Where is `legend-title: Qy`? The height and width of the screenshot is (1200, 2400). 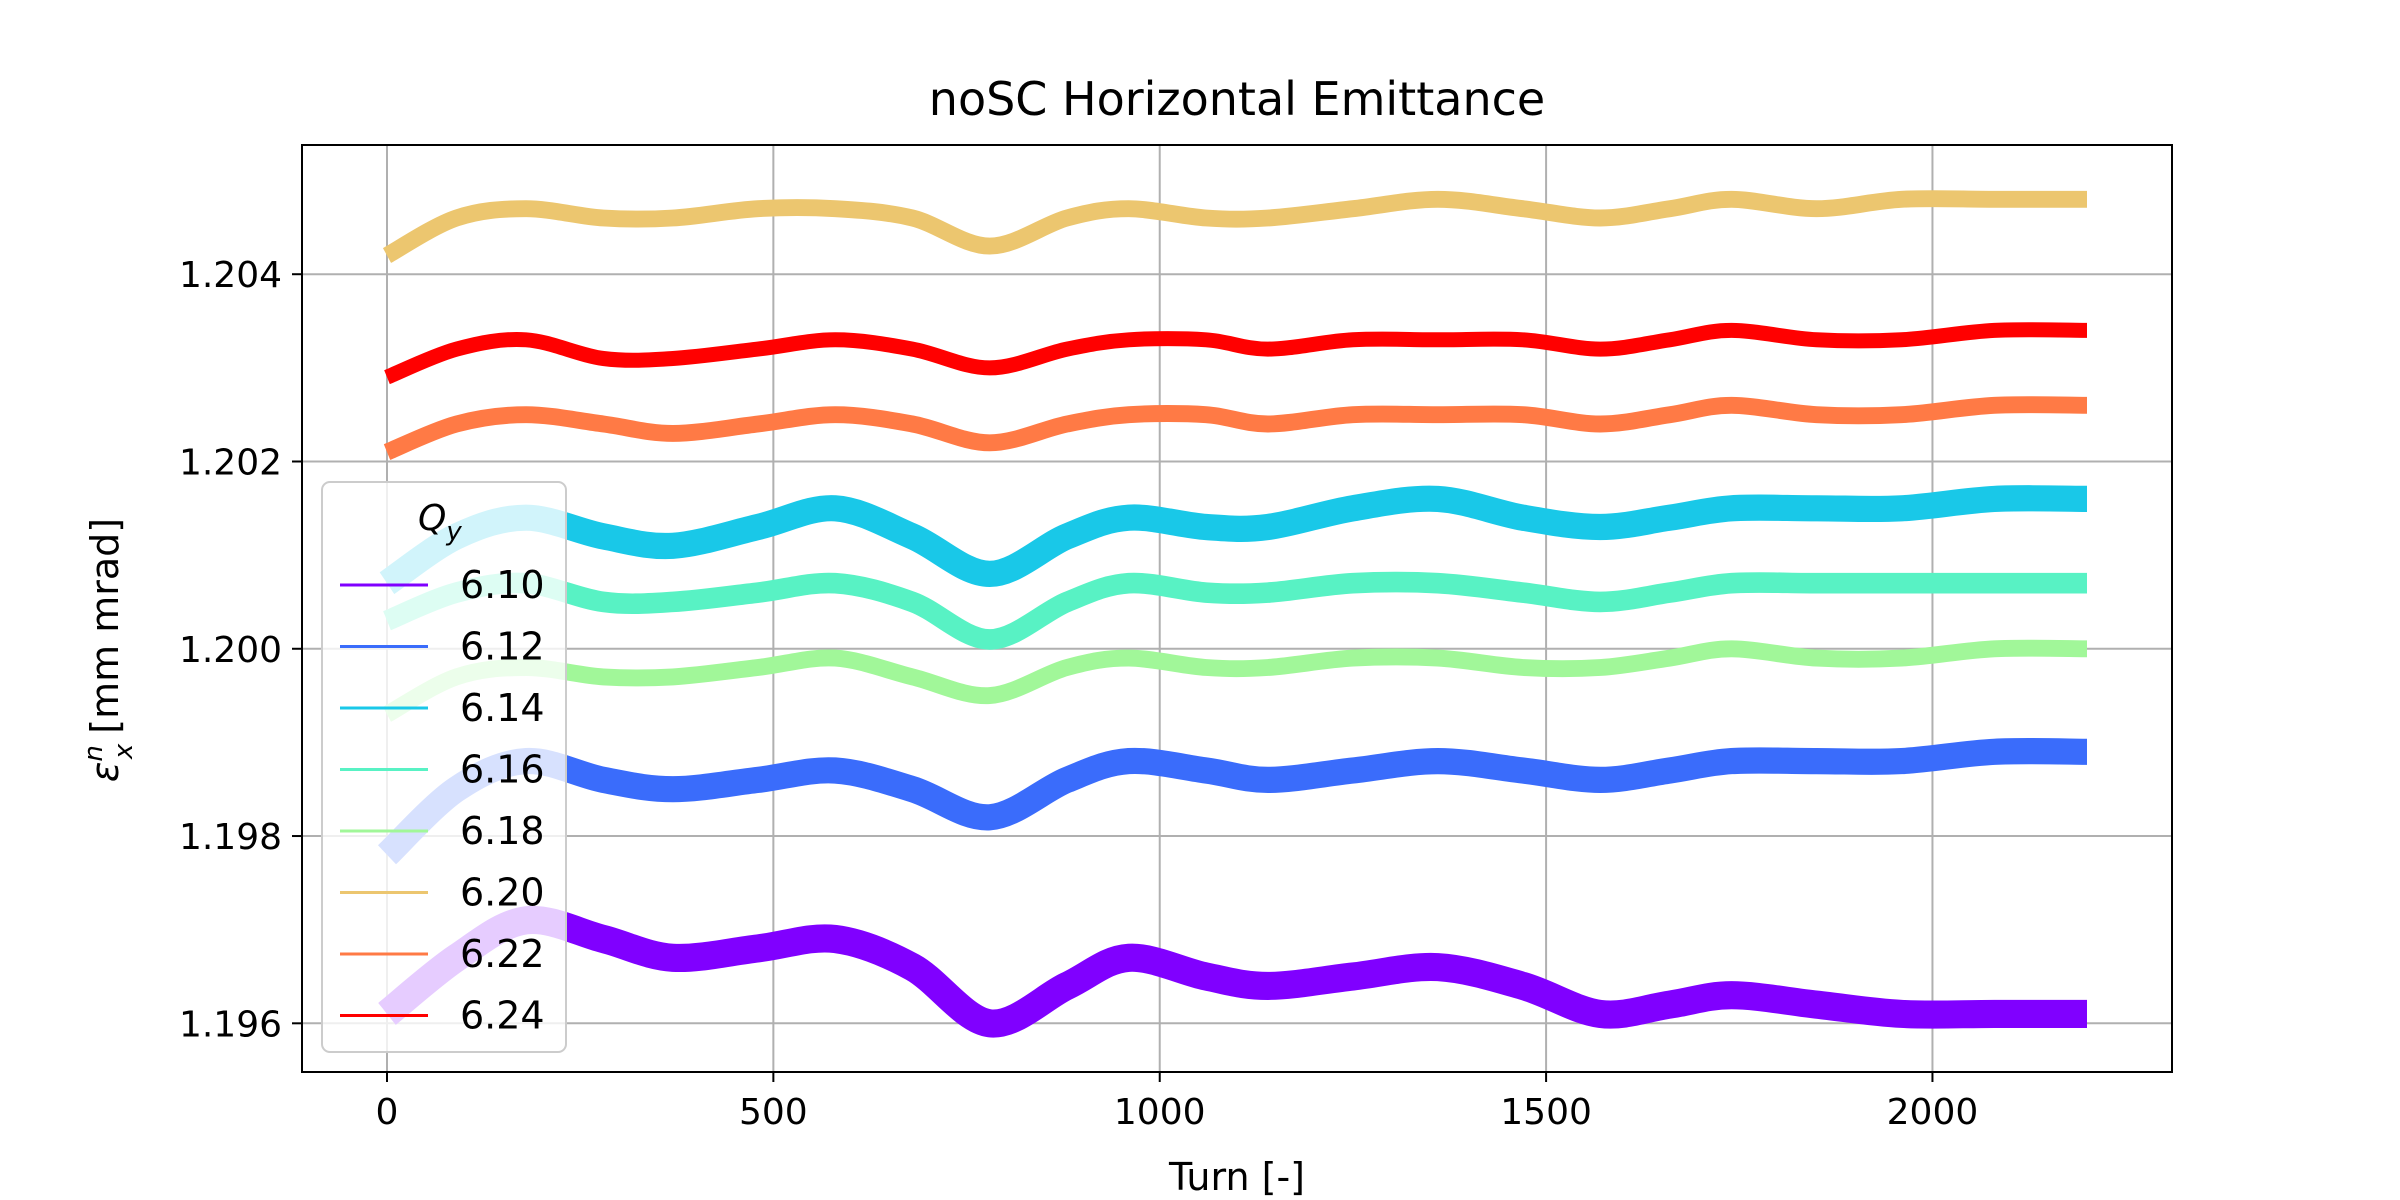 legend-title: Qy is located at coordinates (440, 522).